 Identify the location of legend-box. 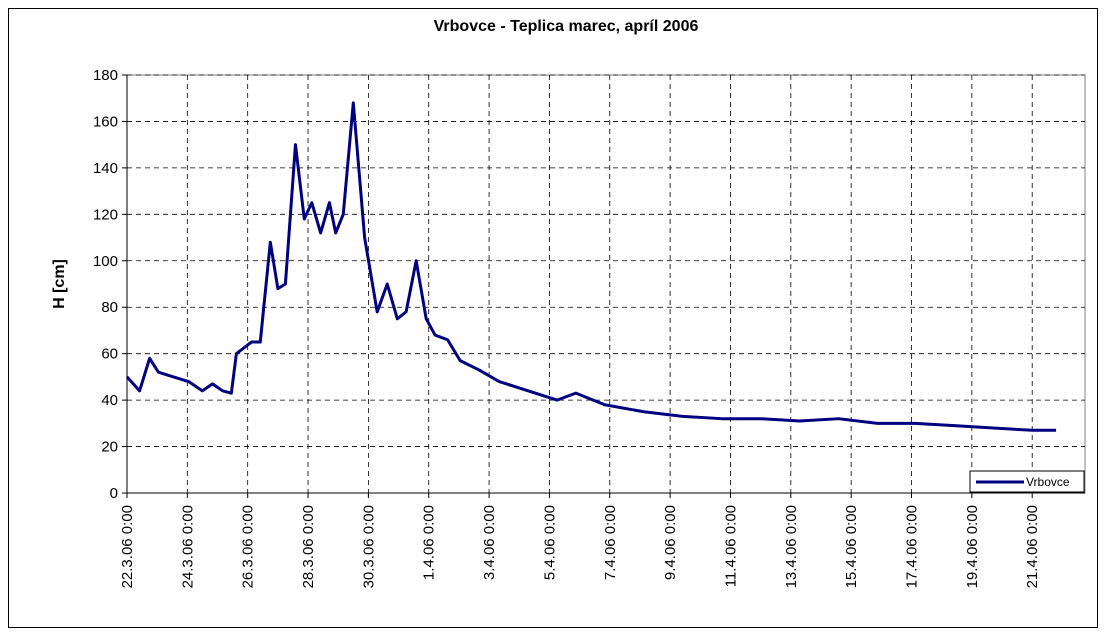
(1027, 481).